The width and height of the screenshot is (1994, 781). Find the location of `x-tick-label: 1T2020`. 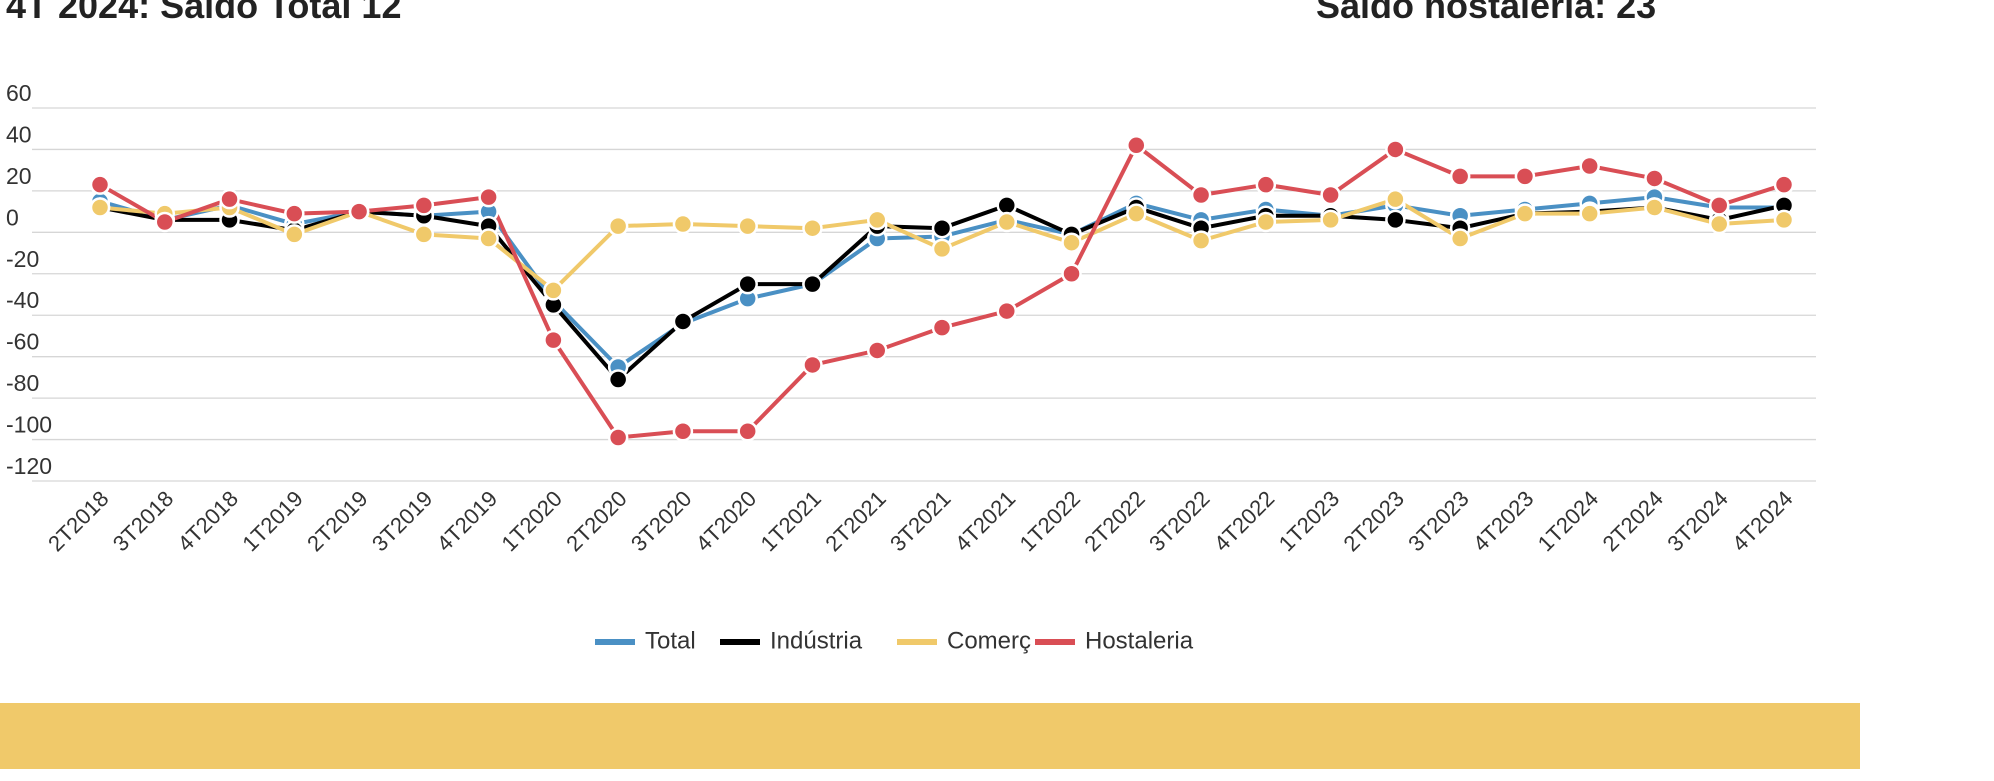

x-tick-label: 1T2020 is located at coordinates (531, 521).